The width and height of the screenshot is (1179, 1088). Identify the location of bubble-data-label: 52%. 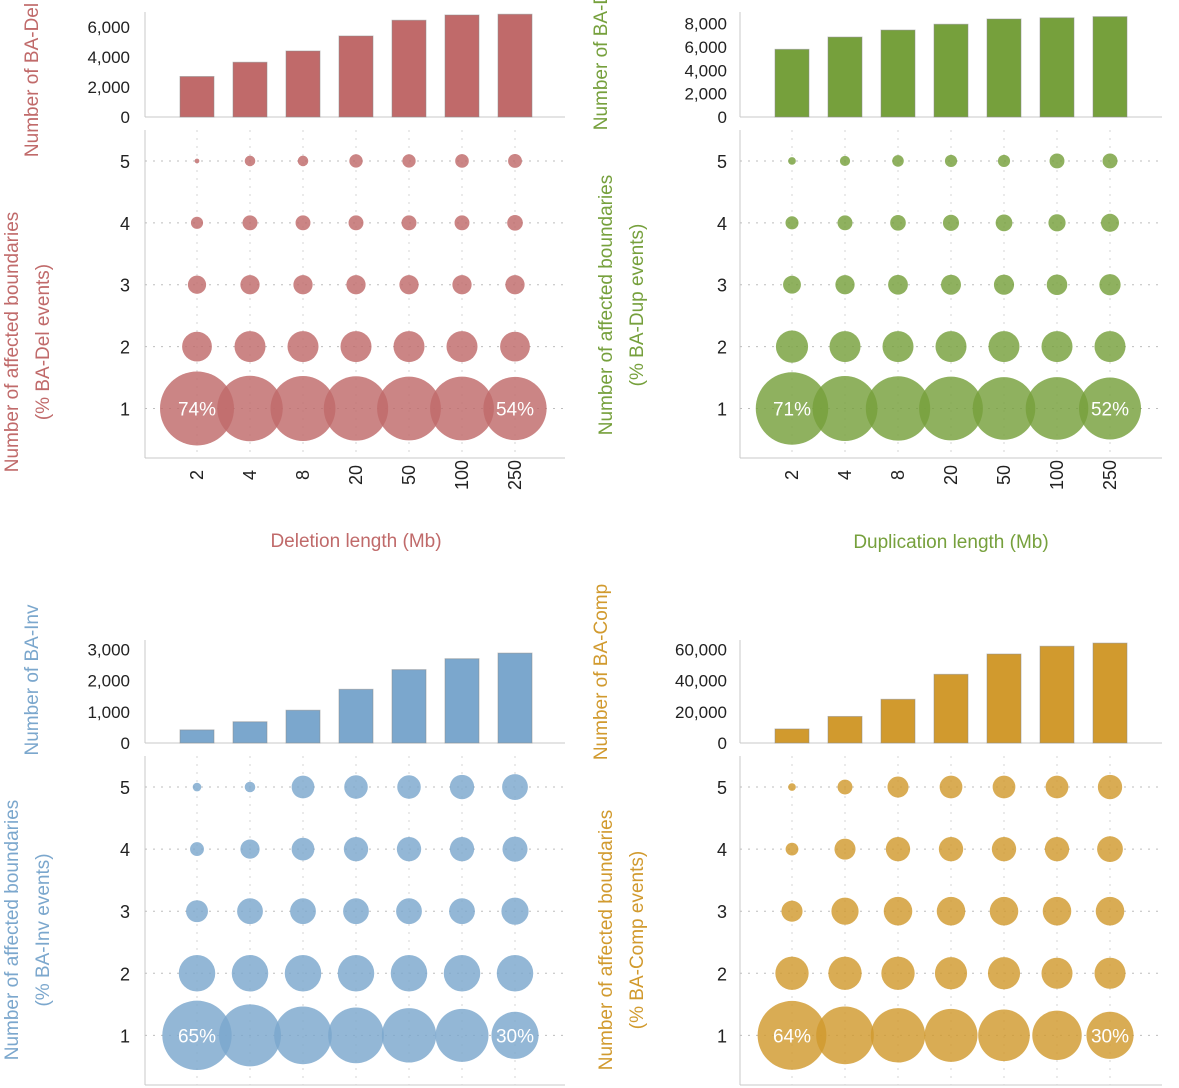
(1110, 409).